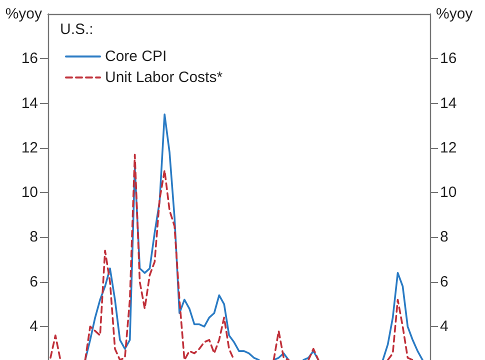  What do you see at coordinates (34, 237) in the screenshot?
I see `y-tick-label: 8` at bounding box center [34, 237].